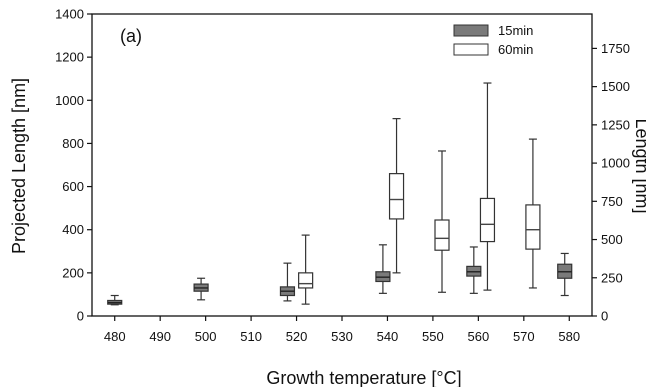 The width and height of the screenshot is (646, 387). Describe the element at coordinates (388, 336) in the screenshot. I see `x-tick-label: 540` at that location.